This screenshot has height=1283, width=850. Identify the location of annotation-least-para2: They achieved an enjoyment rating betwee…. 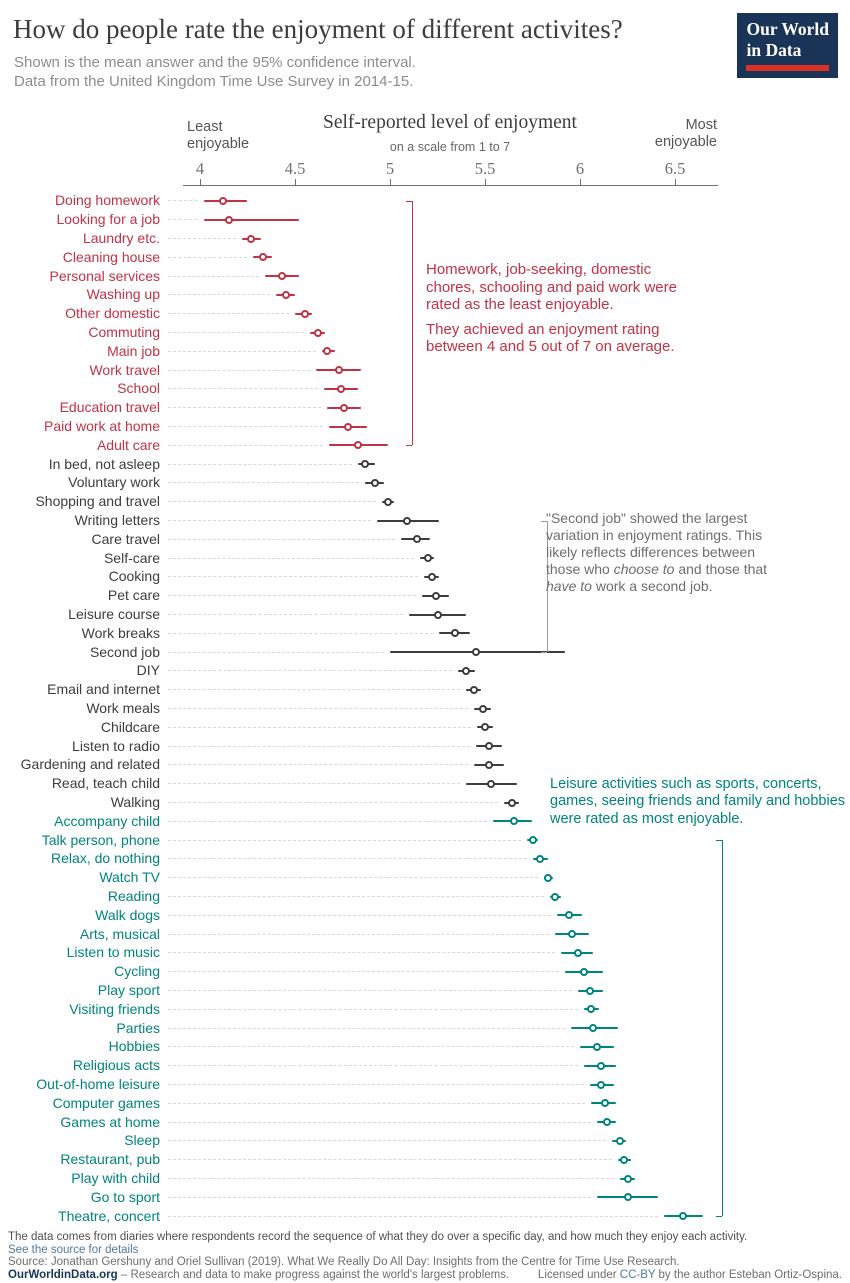
(550, 338).